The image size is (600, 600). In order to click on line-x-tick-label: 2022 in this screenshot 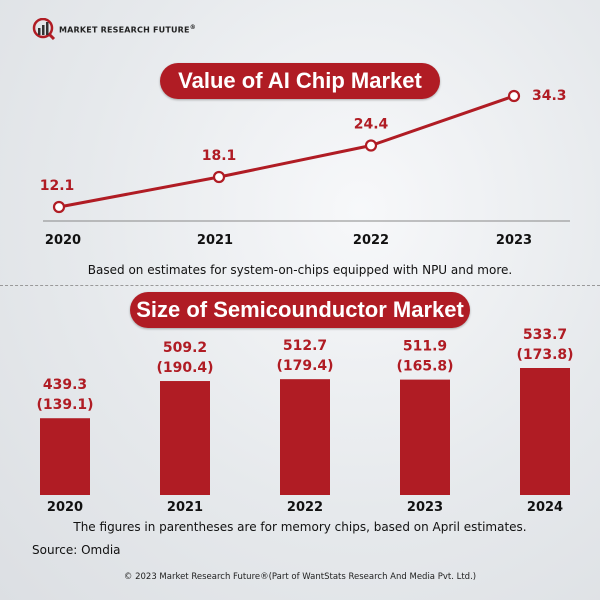, I will do `click(371, 240)`.